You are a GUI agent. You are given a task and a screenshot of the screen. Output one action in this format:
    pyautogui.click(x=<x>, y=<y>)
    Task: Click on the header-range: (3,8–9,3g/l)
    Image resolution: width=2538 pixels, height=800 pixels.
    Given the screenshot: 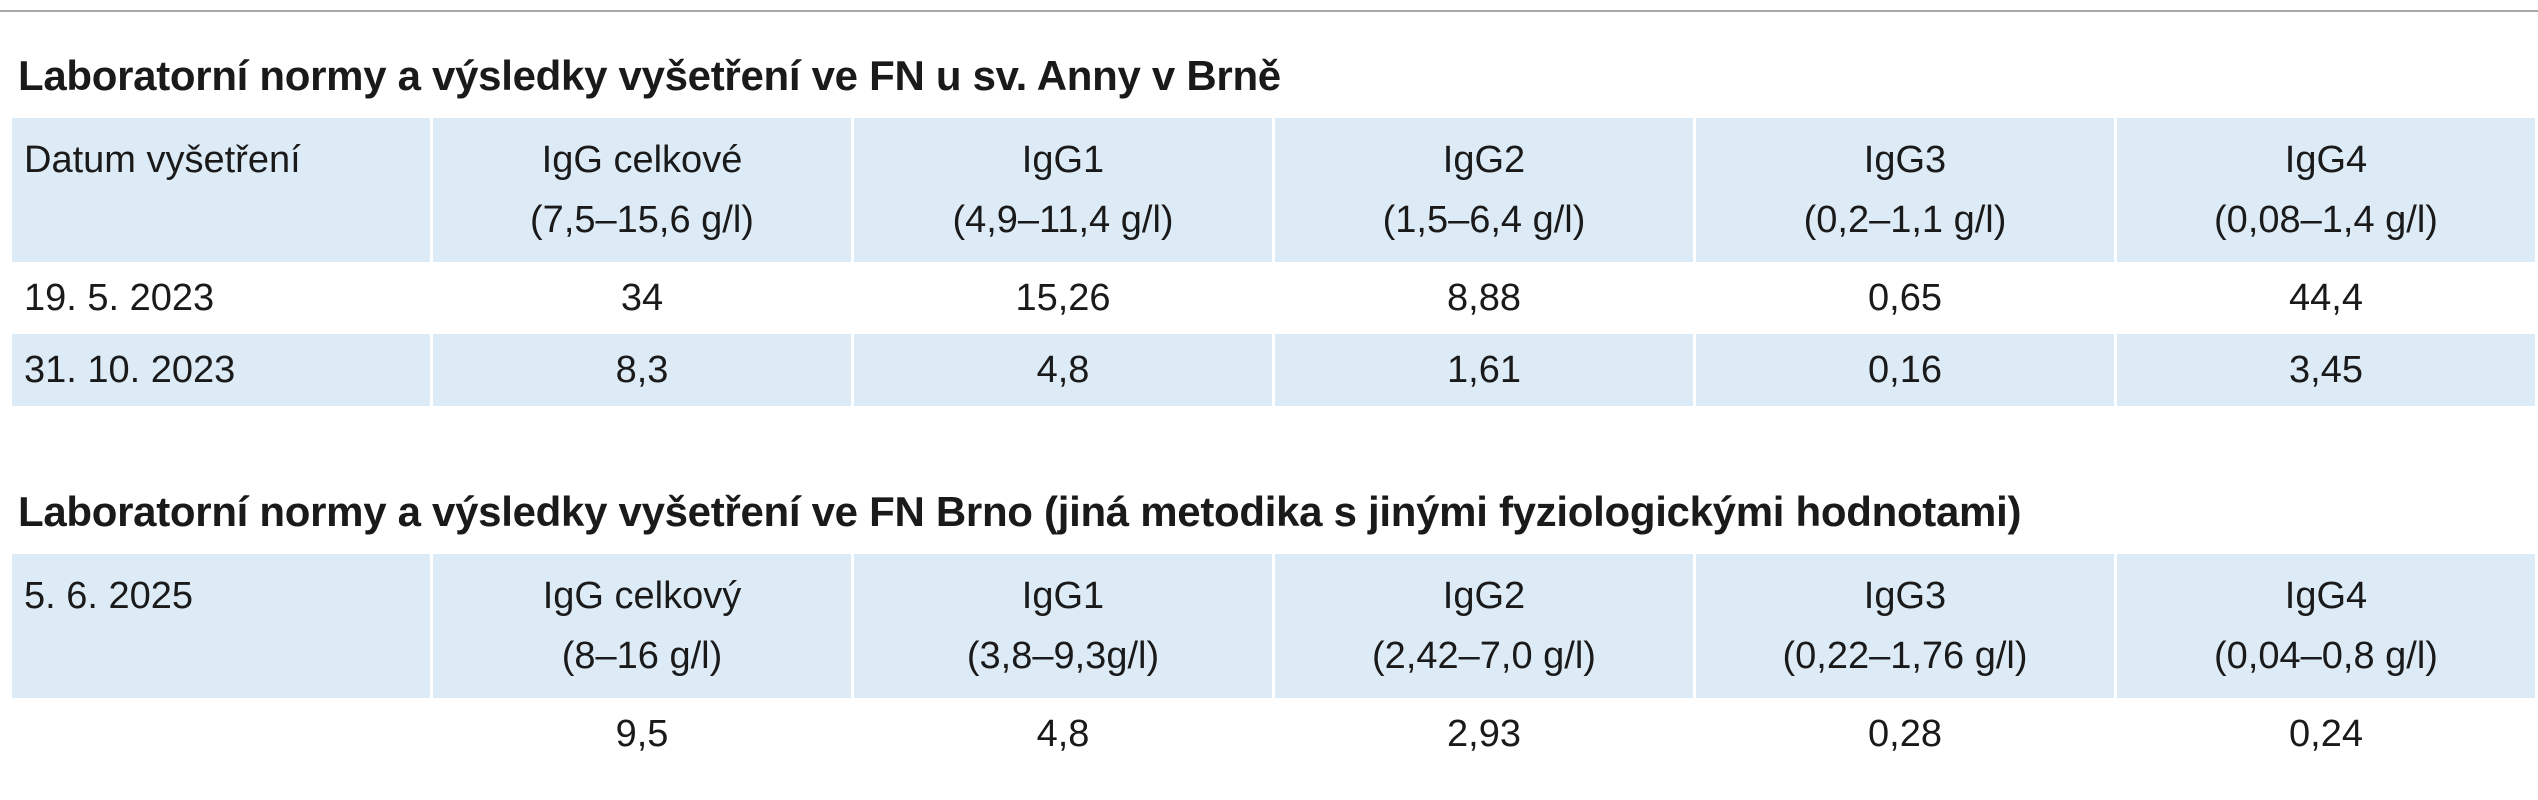 What is the action you would take?
    pyautogui.click(x=1063, y=656)
    